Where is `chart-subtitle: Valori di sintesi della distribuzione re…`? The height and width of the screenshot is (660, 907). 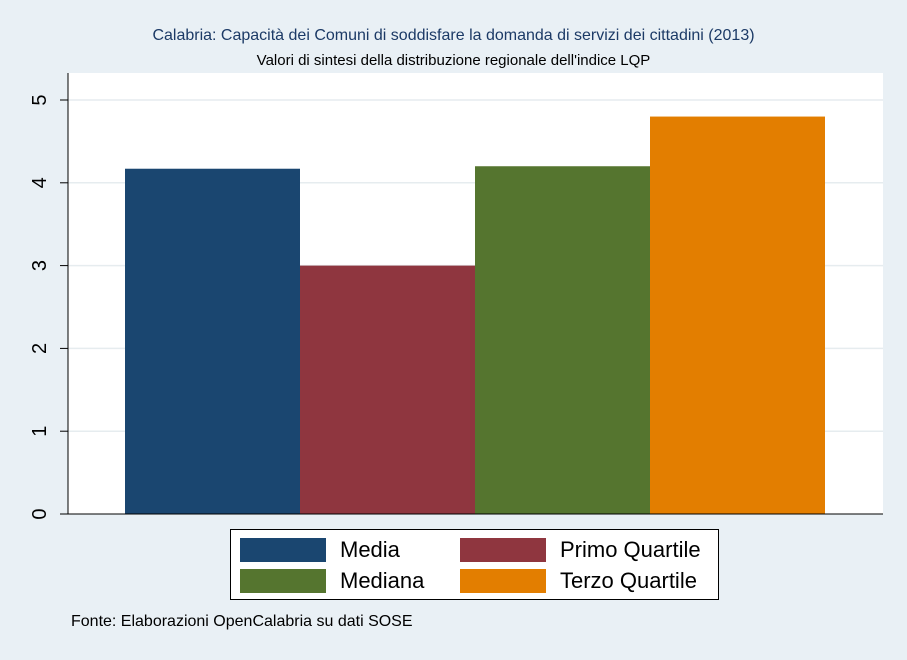
chart-subtitle: Valori di sintesi della distribuzione re… is located at coordinates (453, 60).